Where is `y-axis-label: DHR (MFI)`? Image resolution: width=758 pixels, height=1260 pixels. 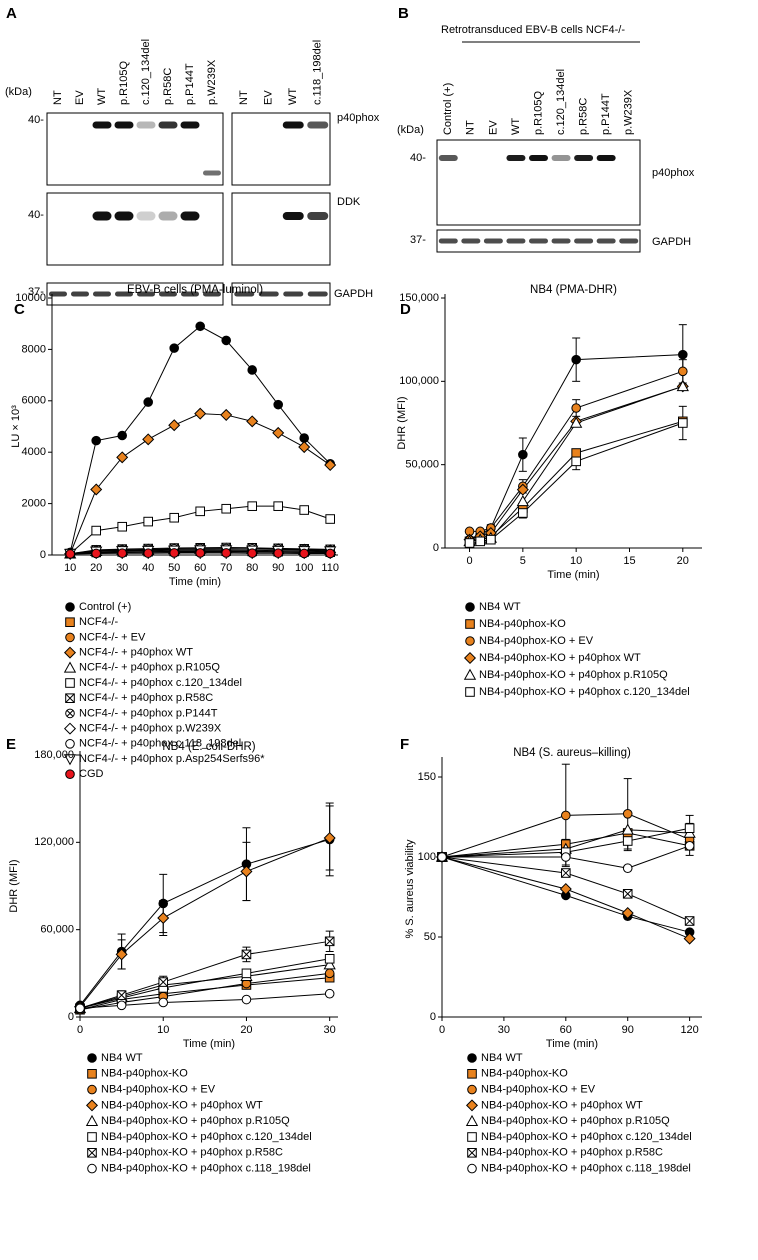
y-axis-label: DHR (MFI) is located at coordinates (402, 422).